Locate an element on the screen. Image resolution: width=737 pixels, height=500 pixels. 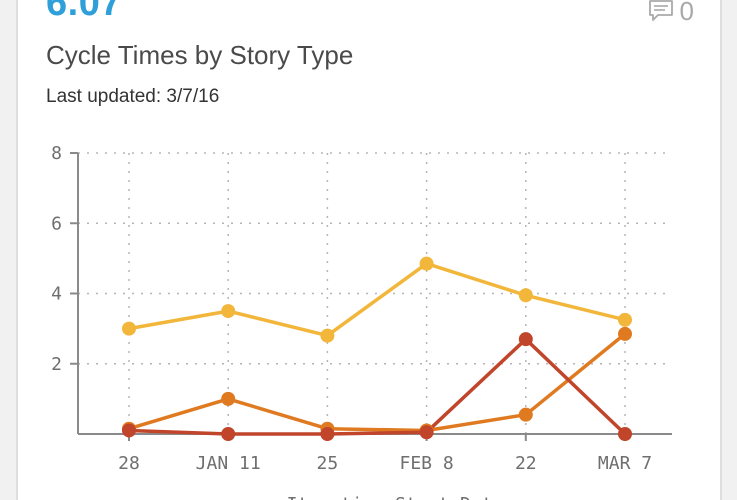
last-updated: Last updated: 3/7/16 is located at coordinates (133, 96).